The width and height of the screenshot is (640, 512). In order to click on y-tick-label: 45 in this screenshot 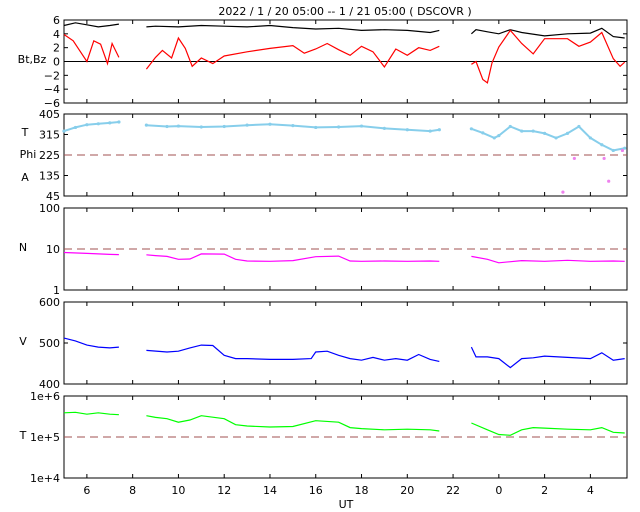, I will do `click(53, 196)`.